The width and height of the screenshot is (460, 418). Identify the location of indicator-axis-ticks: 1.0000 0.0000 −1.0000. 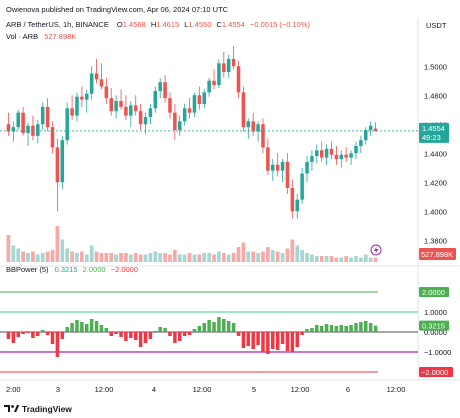
(437, 332).